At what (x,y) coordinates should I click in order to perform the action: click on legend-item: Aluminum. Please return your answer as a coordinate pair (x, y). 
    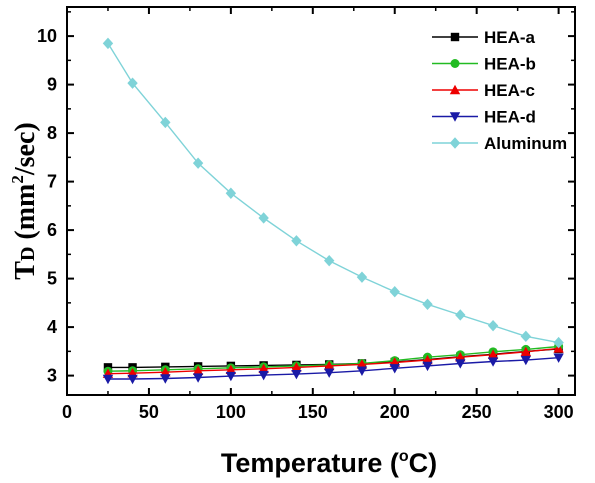
    Looking at the image, I should click on (499, 143).